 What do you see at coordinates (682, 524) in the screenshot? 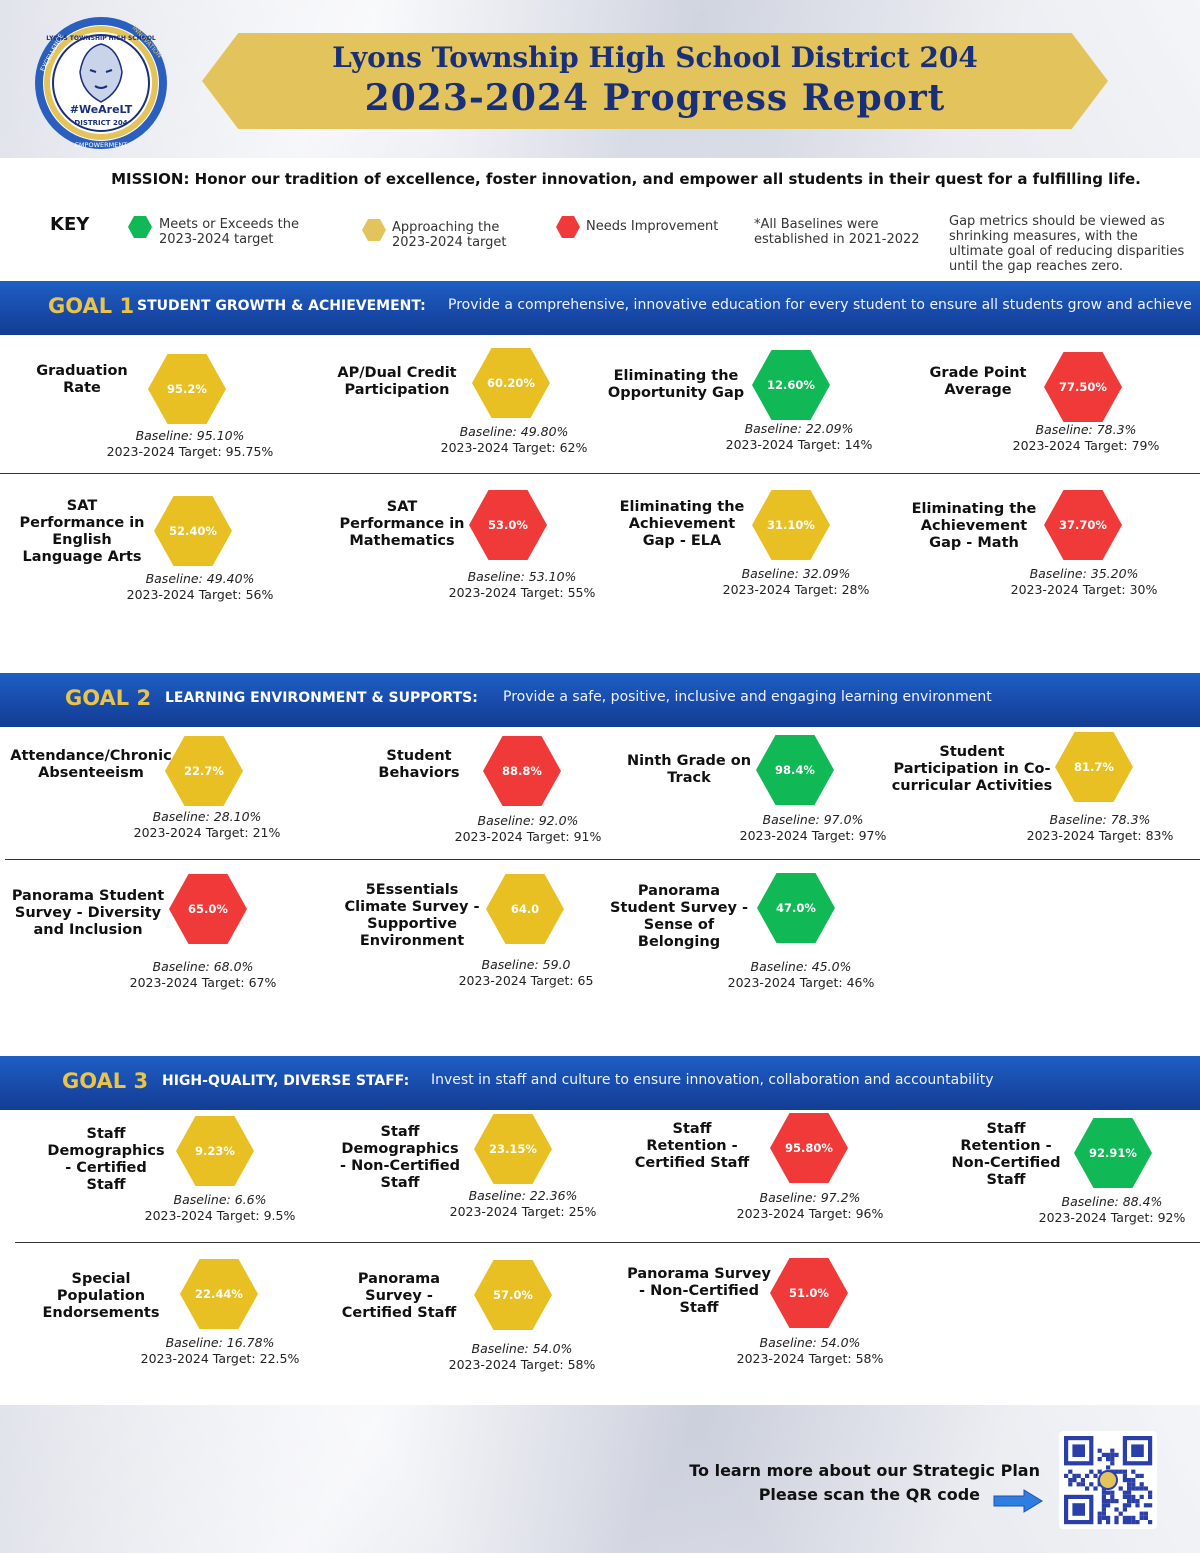
I see `goal-1-metric-7-title: Eliminating the Achievement Gap - ELA` at bounding box center [682, 524].